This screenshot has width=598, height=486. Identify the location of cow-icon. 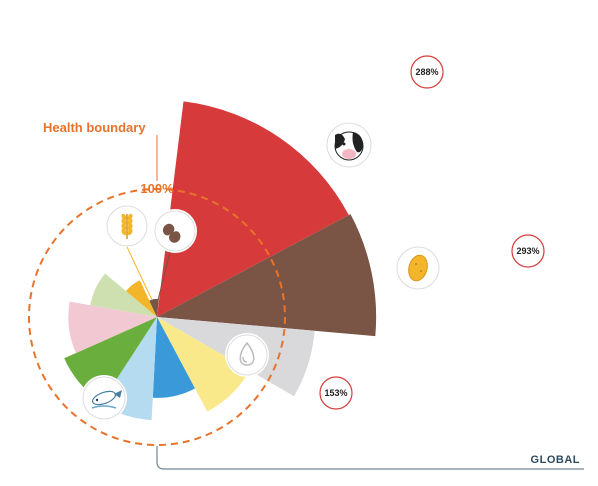
(349, 145).